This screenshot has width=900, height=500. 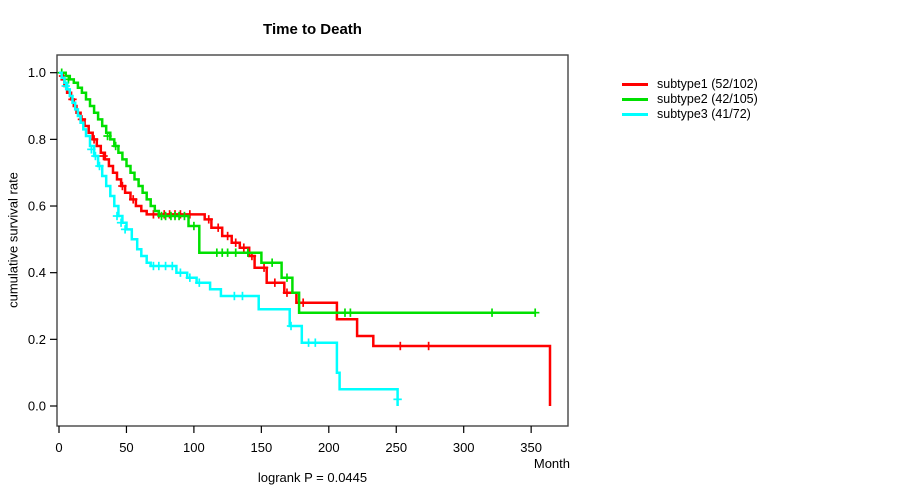 What do you see at coordinates (329, 447) in the screenshot?
I see `x-tick-label: 200` at bounding box center [329, 447].